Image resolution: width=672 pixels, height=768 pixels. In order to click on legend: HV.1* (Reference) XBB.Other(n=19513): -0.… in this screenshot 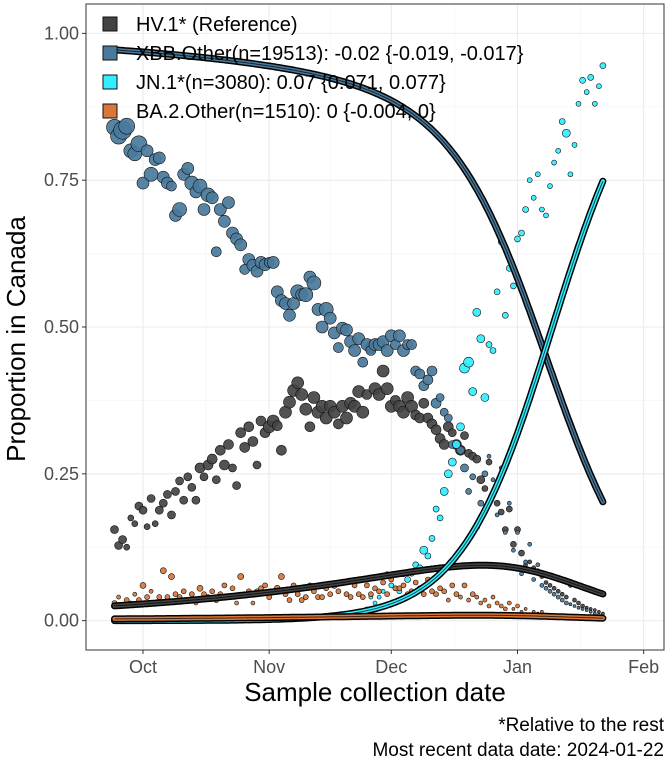, I will do `click(313, 68)`.